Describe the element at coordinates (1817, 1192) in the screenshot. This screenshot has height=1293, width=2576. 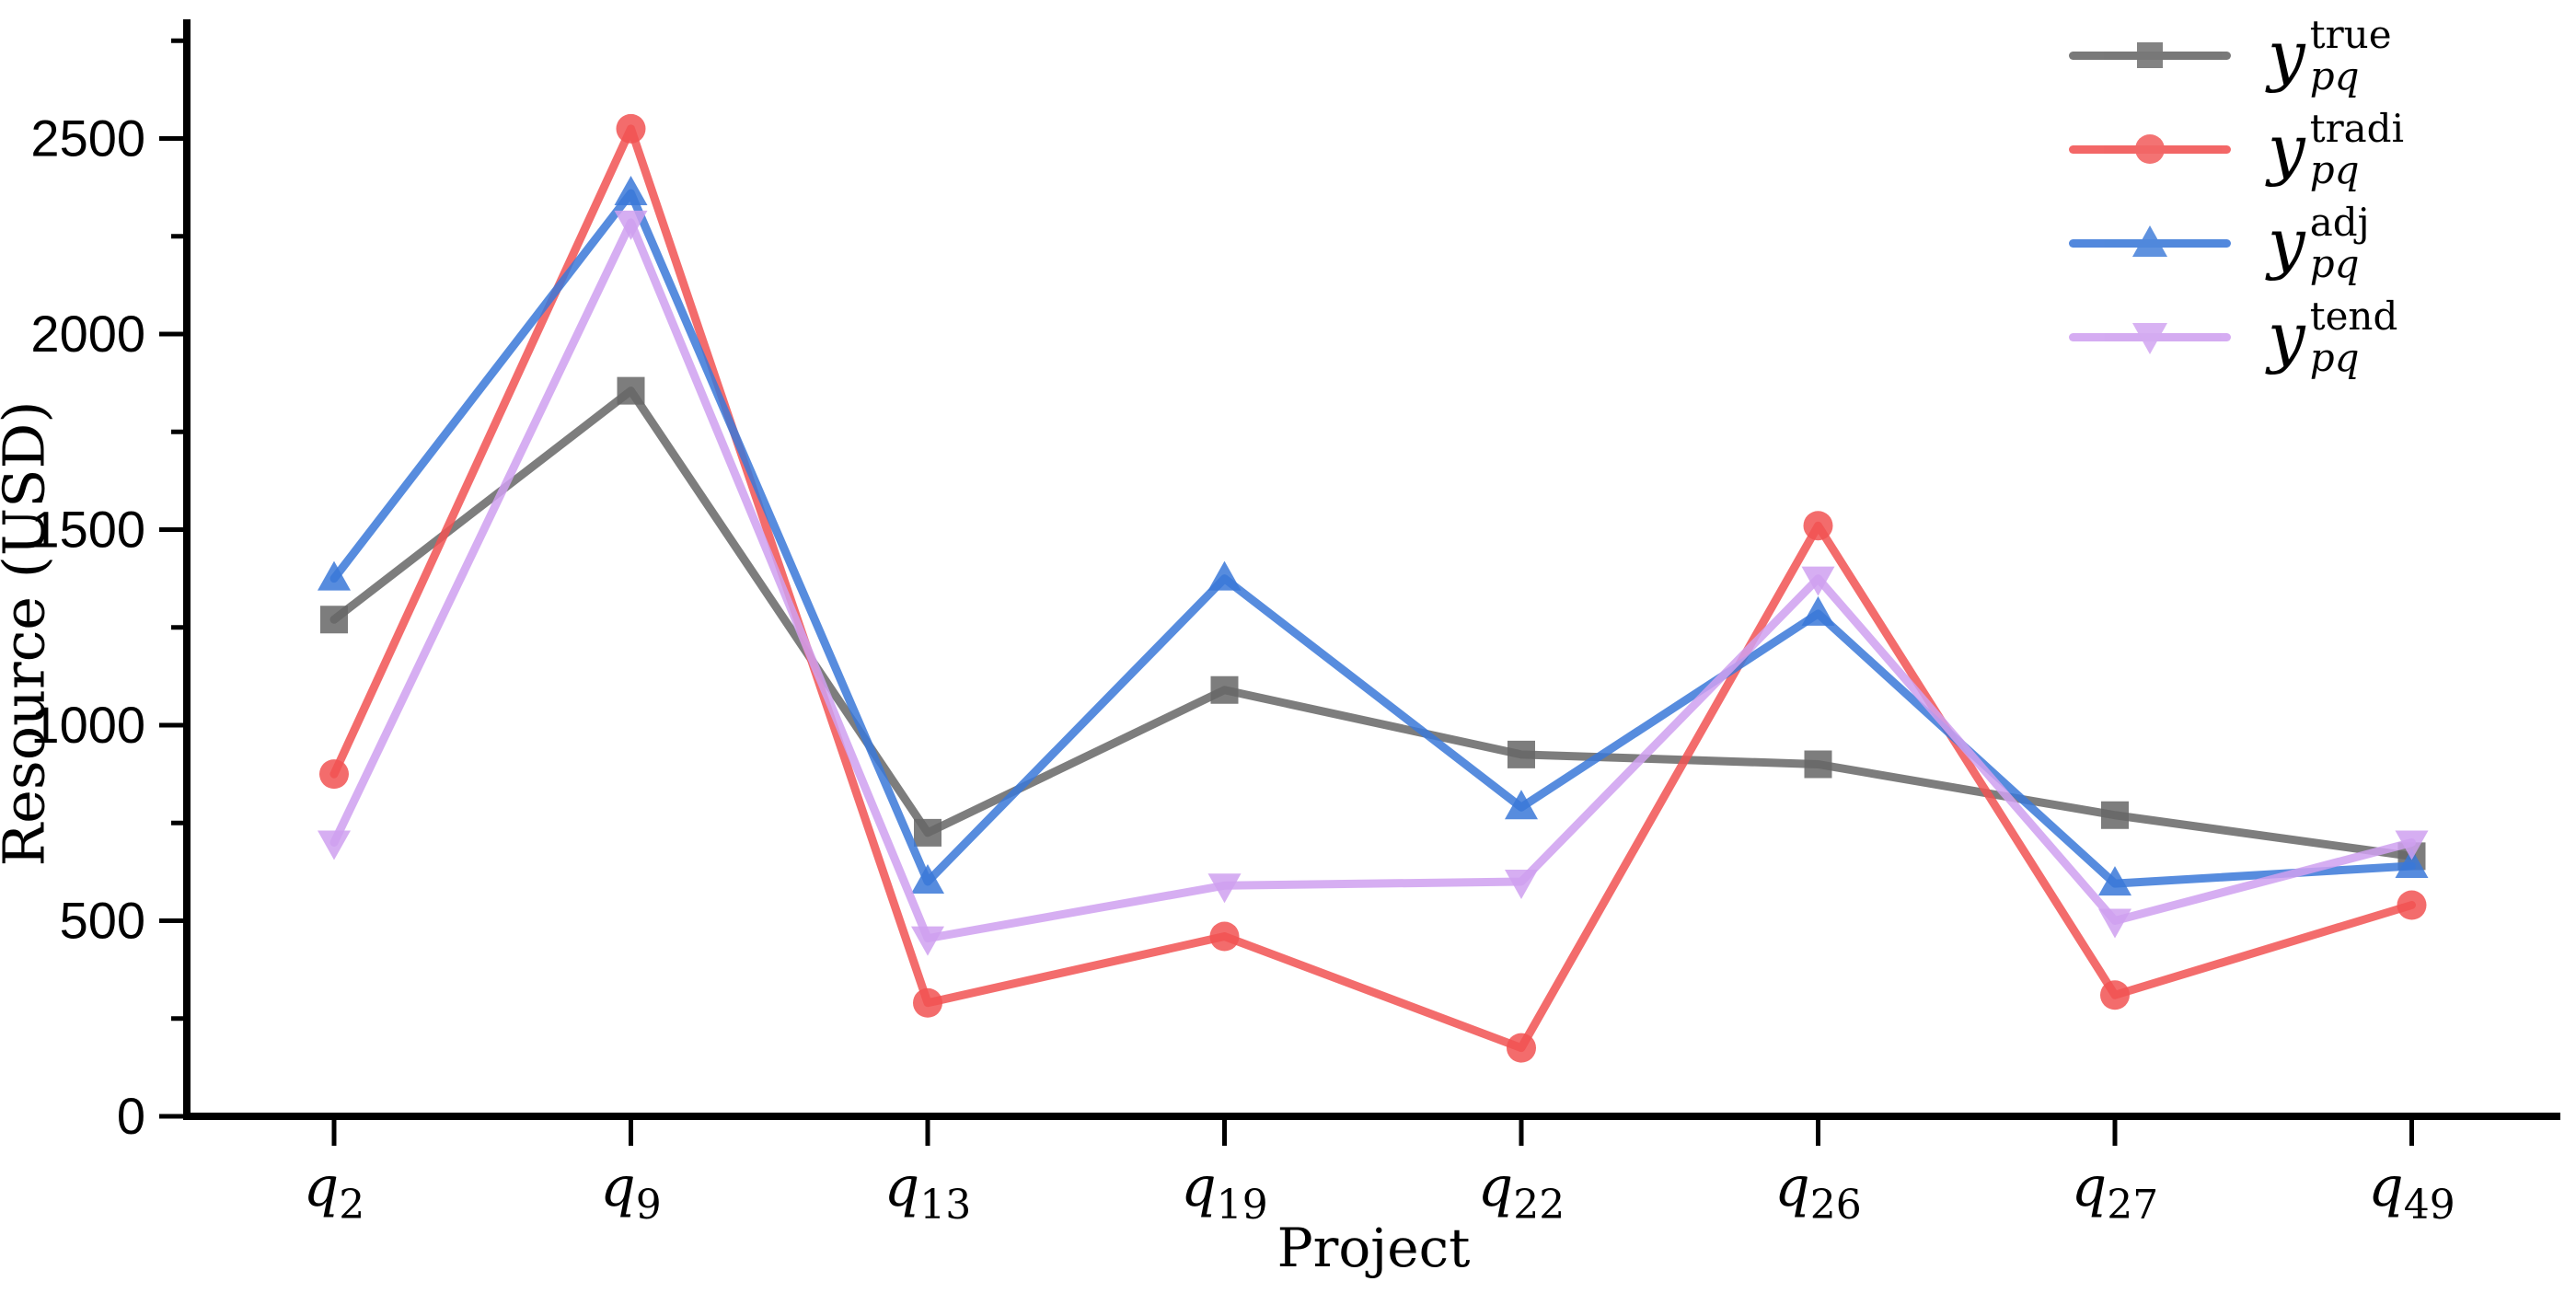
I see `x-tick-label: q26` at that location.